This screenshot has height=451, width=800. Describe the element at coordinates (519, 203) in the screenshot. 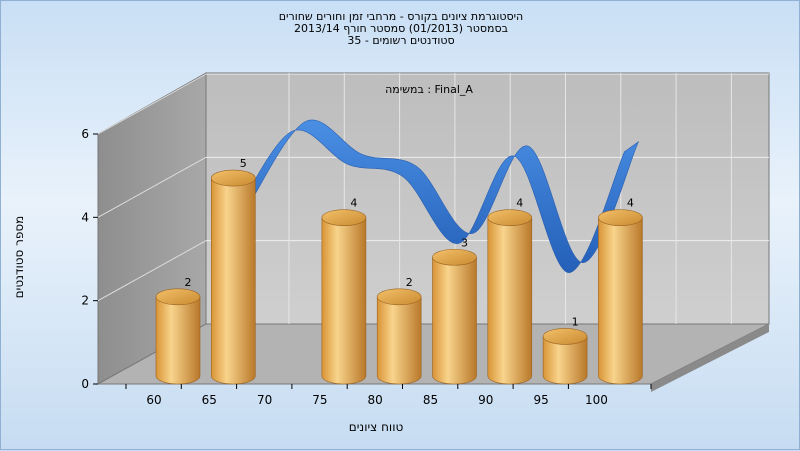

I see `data-label-90: 4` at that location.